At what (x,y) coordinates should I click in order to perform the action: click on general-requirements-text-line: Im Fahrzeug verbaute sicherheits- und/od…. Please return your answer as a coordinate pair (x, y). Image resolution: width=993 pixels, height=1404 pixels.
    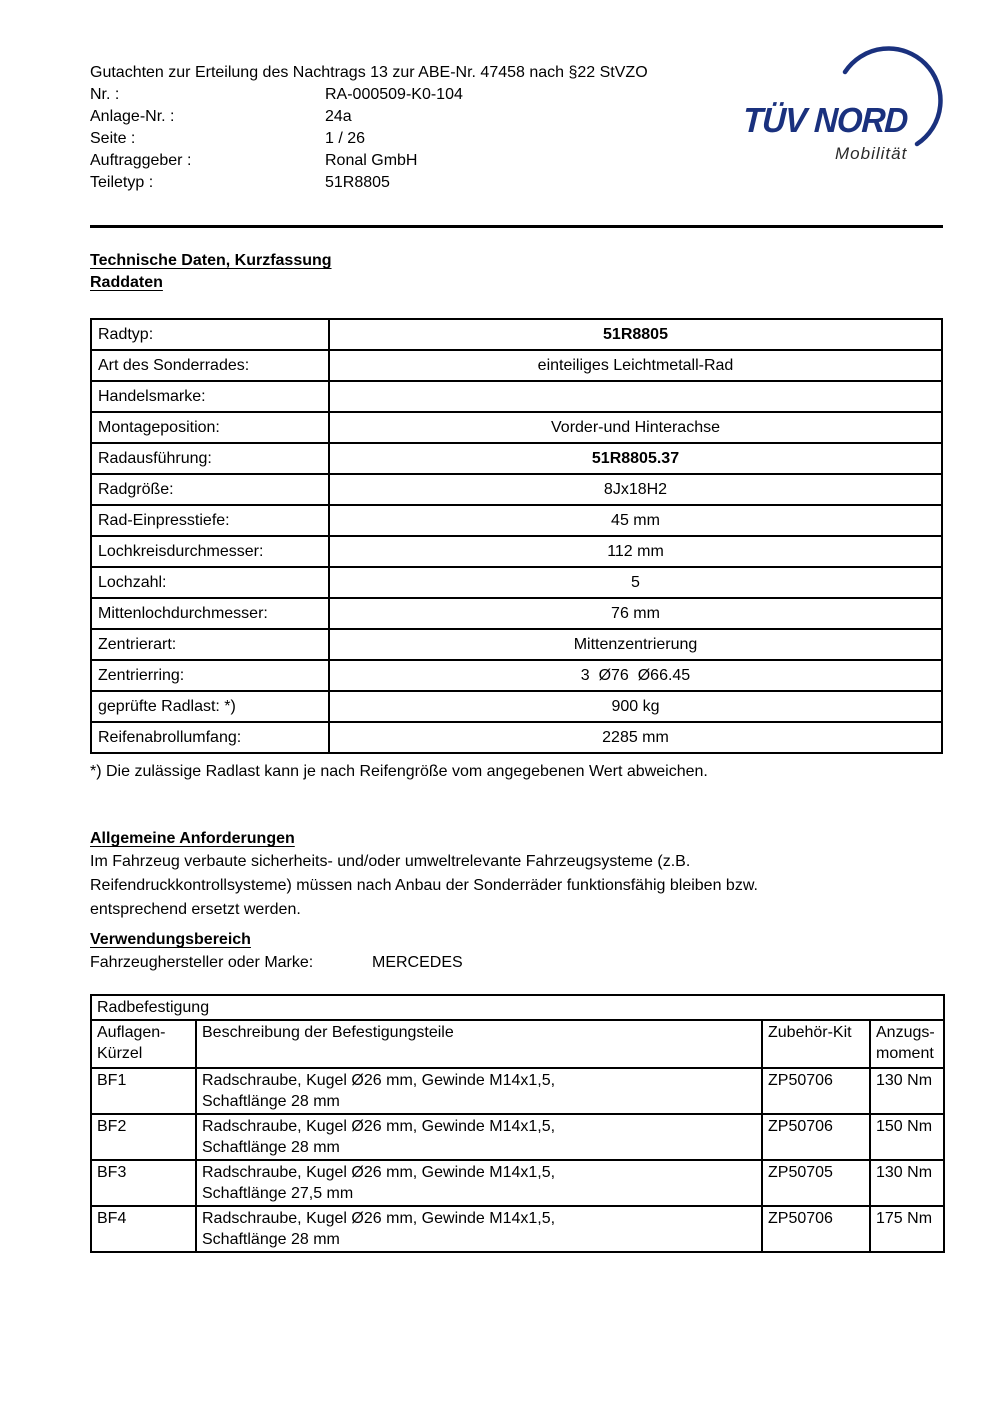
    Looking at the image, I should click on (390, 861).